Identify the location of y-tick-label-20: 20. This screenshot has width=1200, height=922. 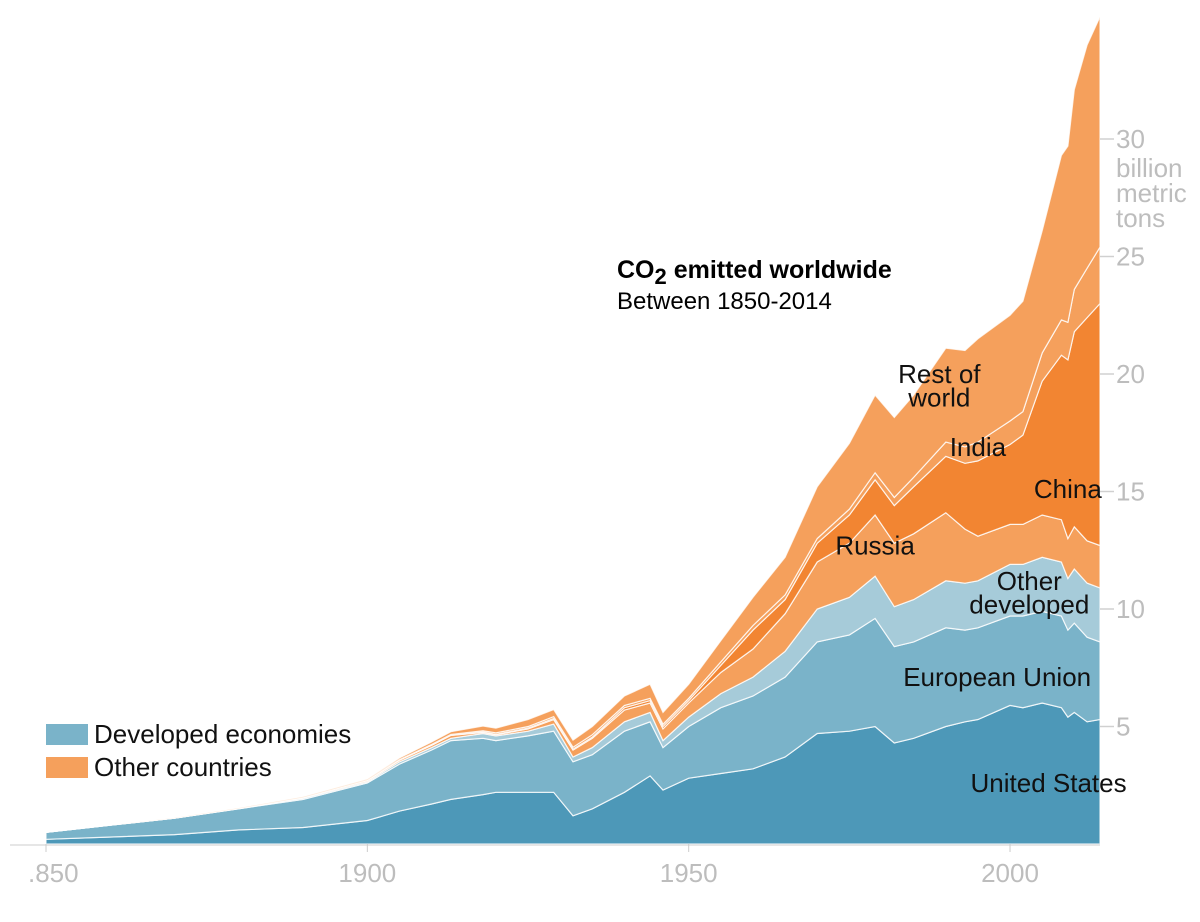
(1130, 374).